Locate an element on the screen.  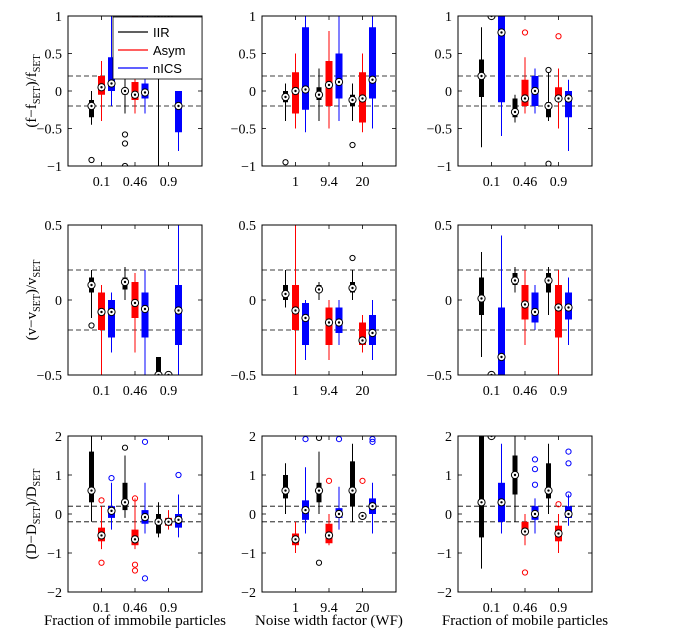
y-axis-label: (D−DSET)/DSET is located at coordinates (33, 514).